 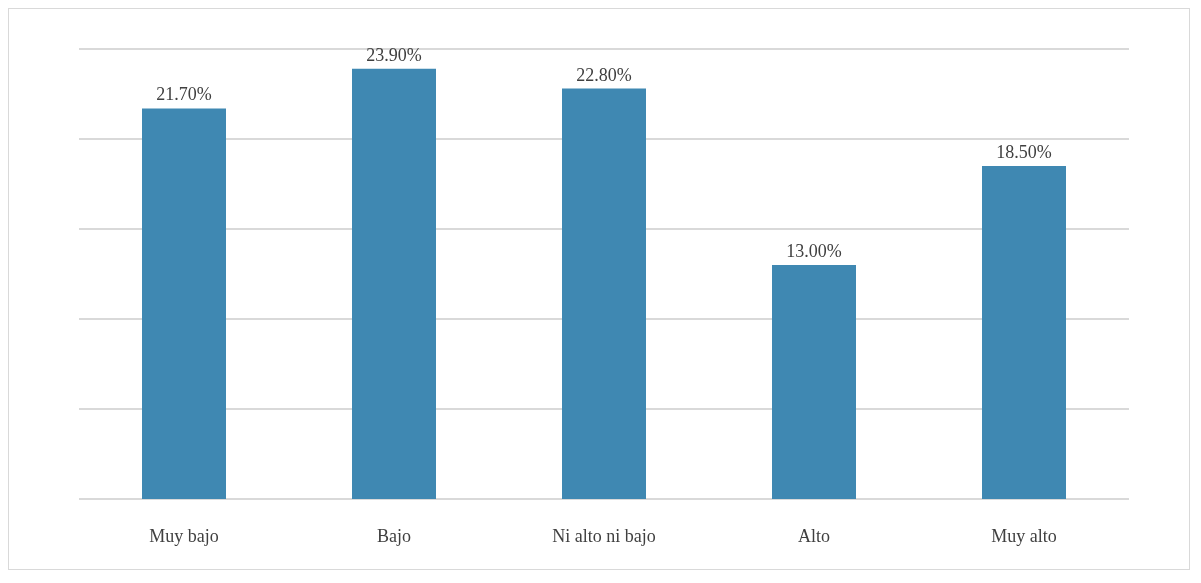 I want to click on data-label: 18.50%, so click(x=1024, y=152).